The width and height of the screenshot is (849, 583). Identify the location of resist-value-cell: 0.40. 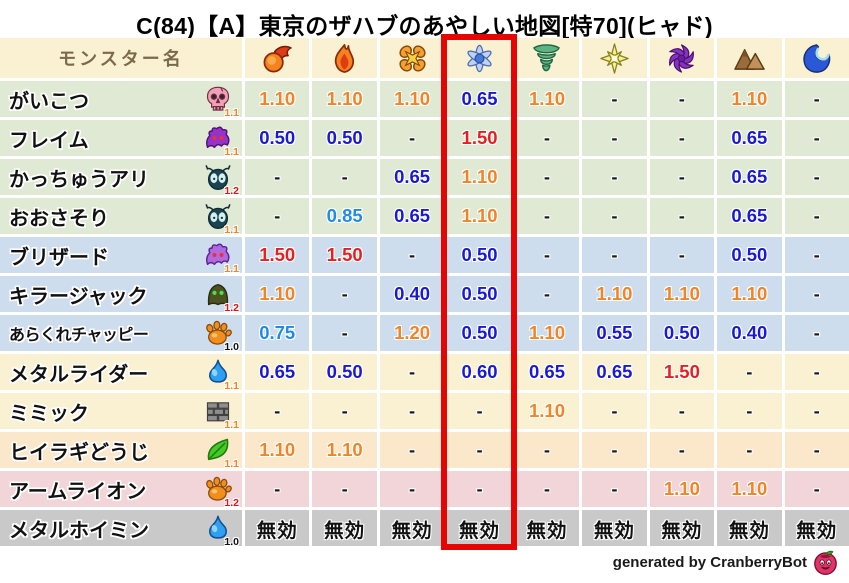
(412, 294).